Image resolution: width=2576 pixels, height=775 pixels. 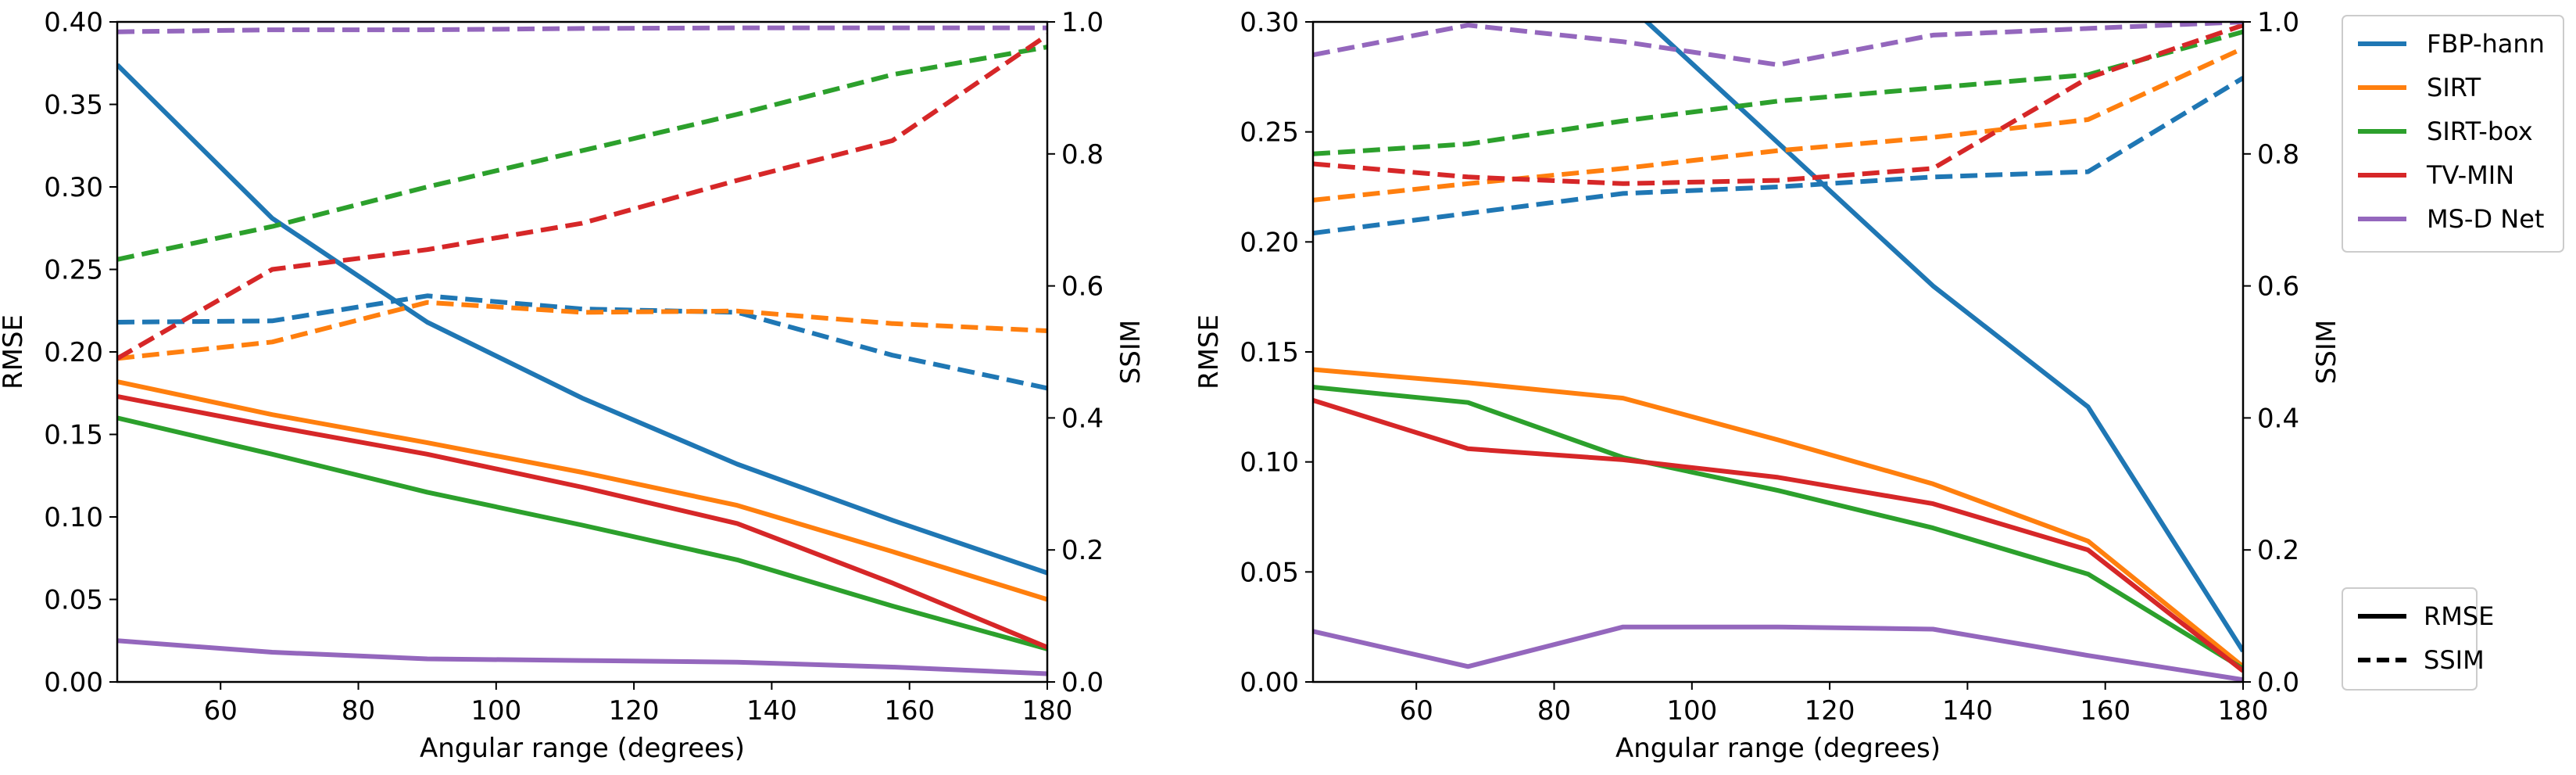 What do you see at coordinates (73, 23) in the screenshot?
I see `y-tick-label: 0.40` at bounding box center [73, 23].